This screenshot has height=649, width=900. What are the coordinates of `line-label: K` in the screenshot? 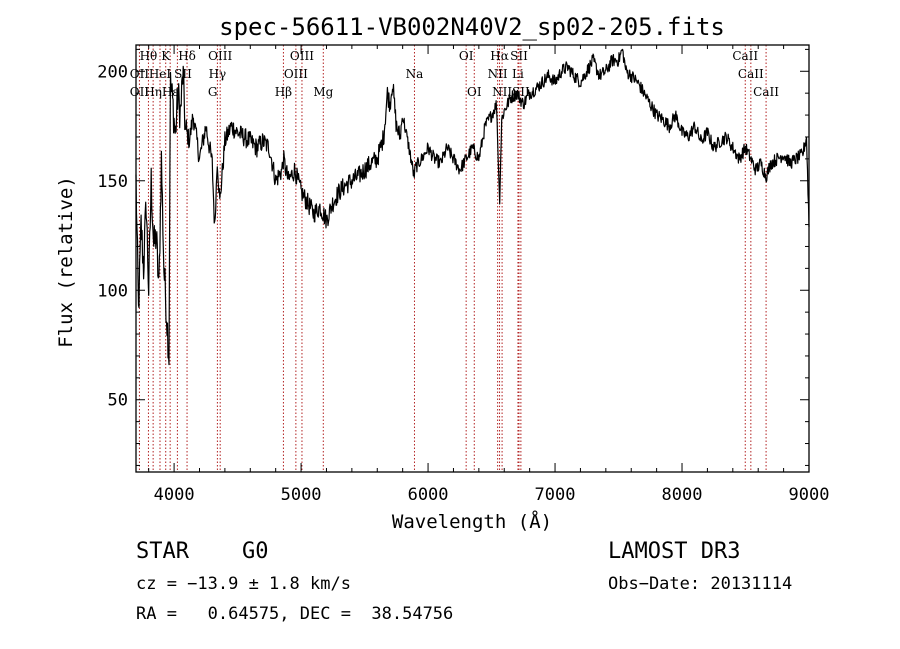 It's located at (166, 56).